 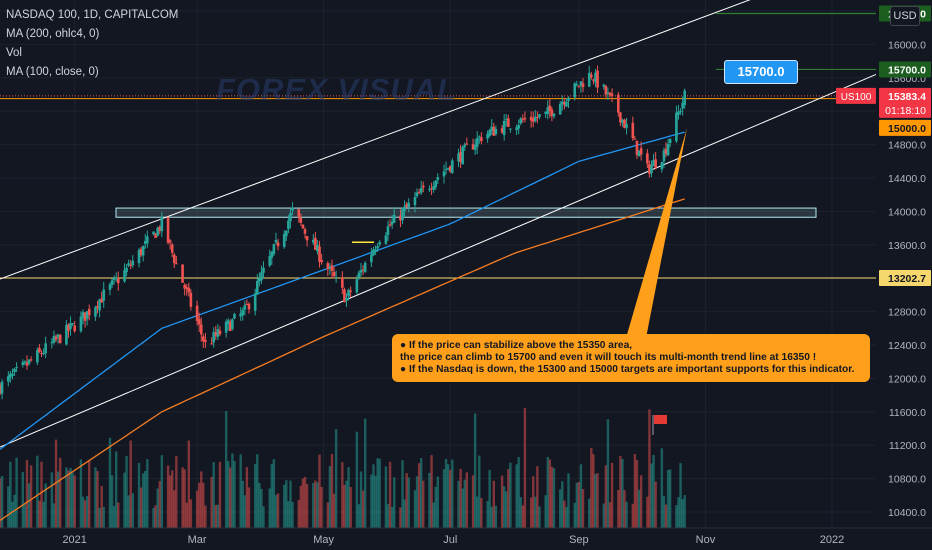 I want to click on currency-button: USD, so click(x=905, y=16).